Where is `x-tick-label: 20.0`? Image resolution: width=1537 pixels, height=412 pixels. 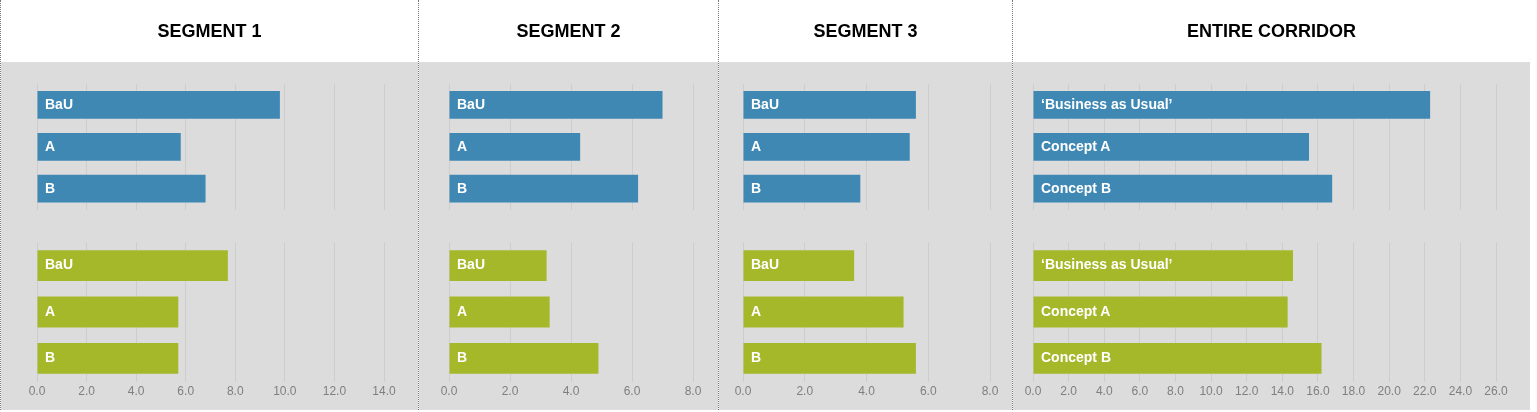 x-tick-label: 20.0 is located at coordinates (1389, 391).